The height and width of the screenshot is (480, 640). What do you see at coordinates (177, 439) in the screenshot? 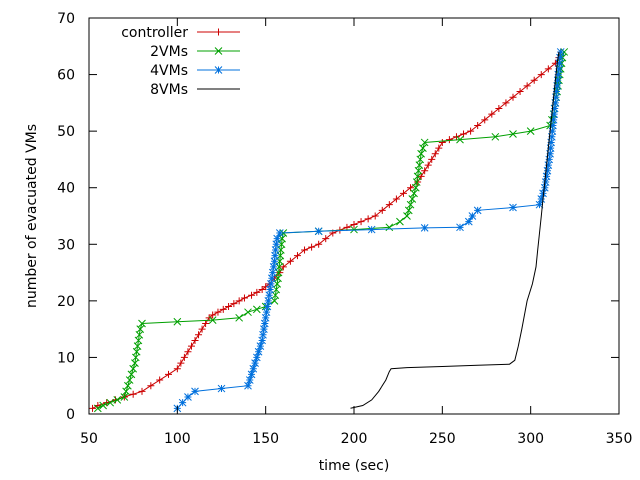
I see `x-tick-label: 100` at bounding box center [177, 439].